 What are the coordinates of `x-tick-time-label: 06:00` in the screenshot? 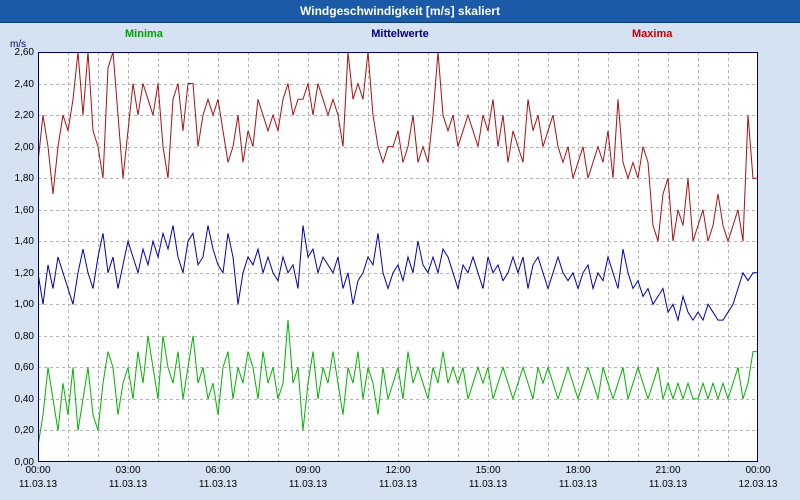 It's located at (218, 470).